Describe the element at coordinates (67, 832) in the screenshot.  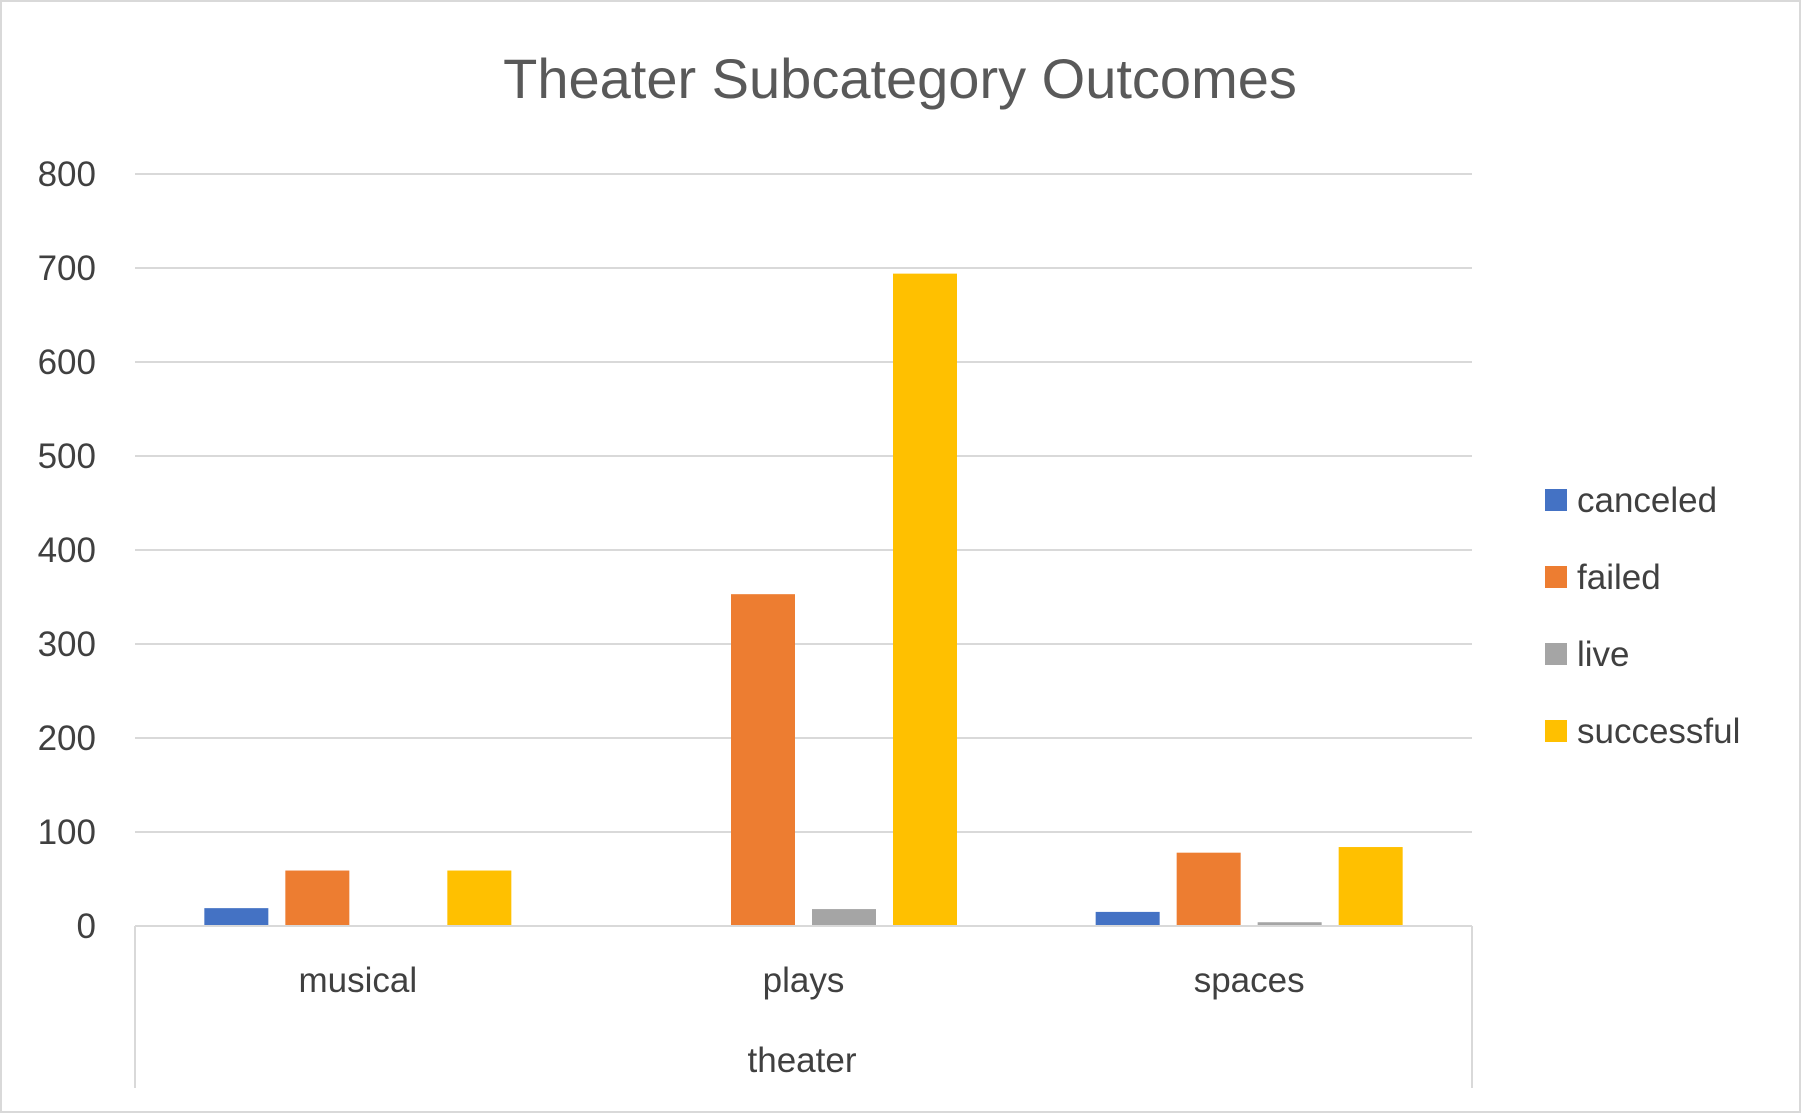
I see `y-tick-label: 100` at that location.